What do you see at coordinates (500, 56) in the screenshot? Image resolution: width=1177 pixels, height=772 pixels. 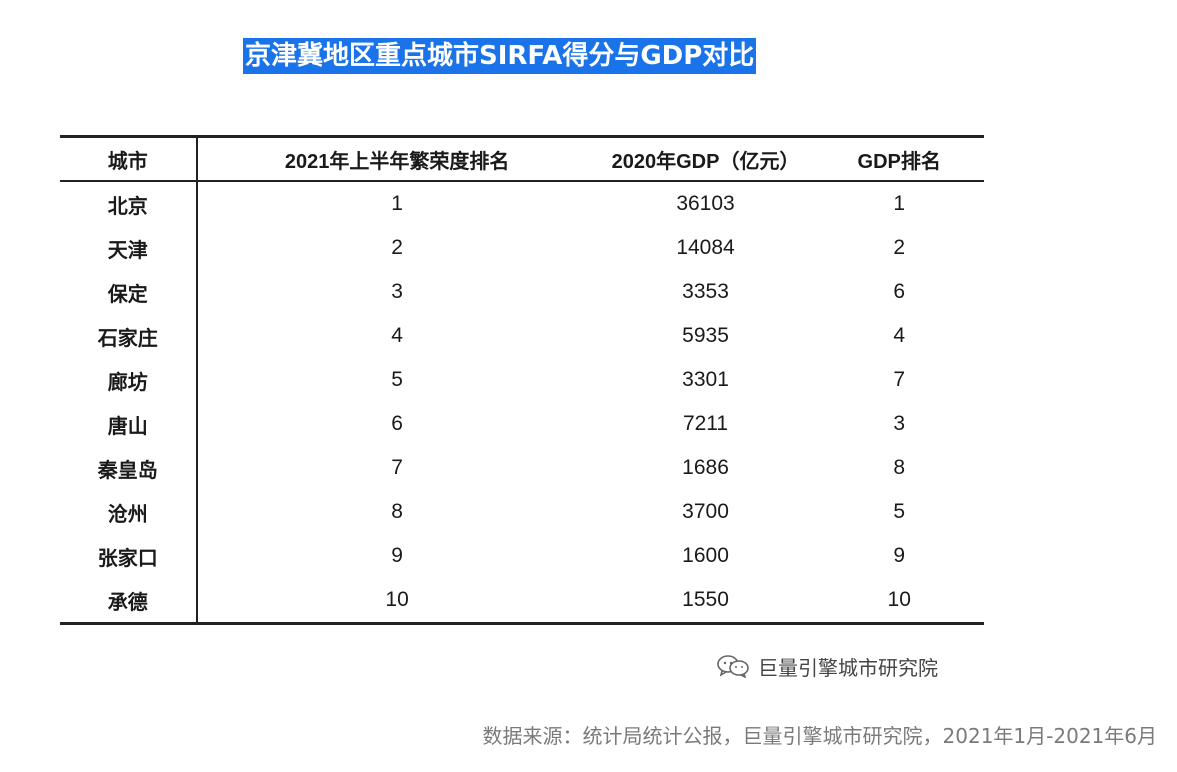 I see `page-title: 京津冀地区重点城市SIRFA得分与GDP对比` at bounding box center [500, 56].